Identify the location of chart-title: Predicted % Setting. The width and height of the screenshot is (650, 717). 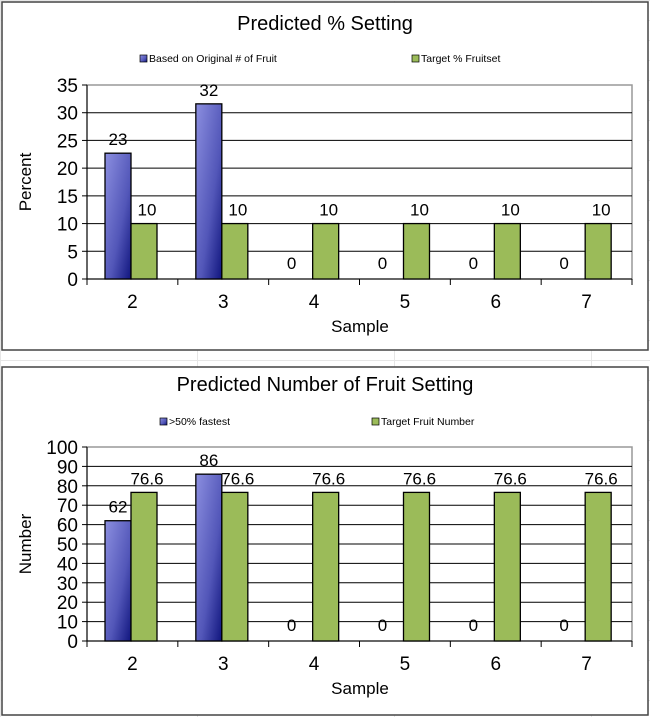
(325, 24).